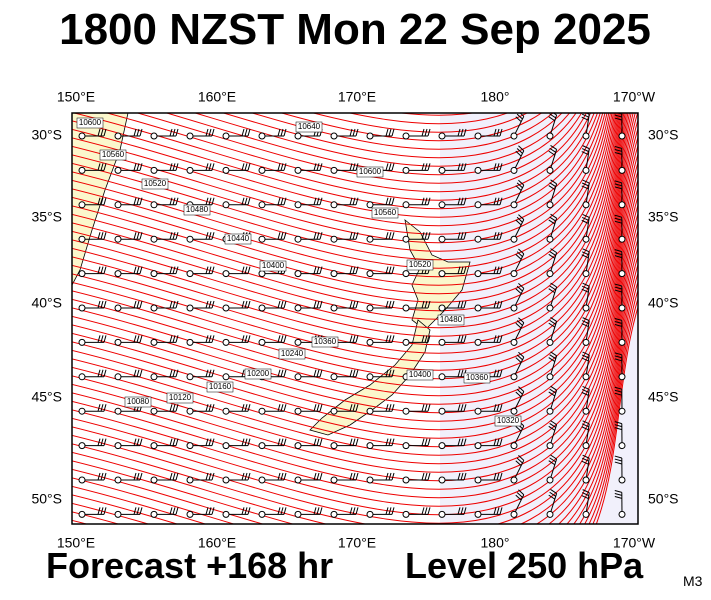  I want to click on south-island, so click(370, 377).